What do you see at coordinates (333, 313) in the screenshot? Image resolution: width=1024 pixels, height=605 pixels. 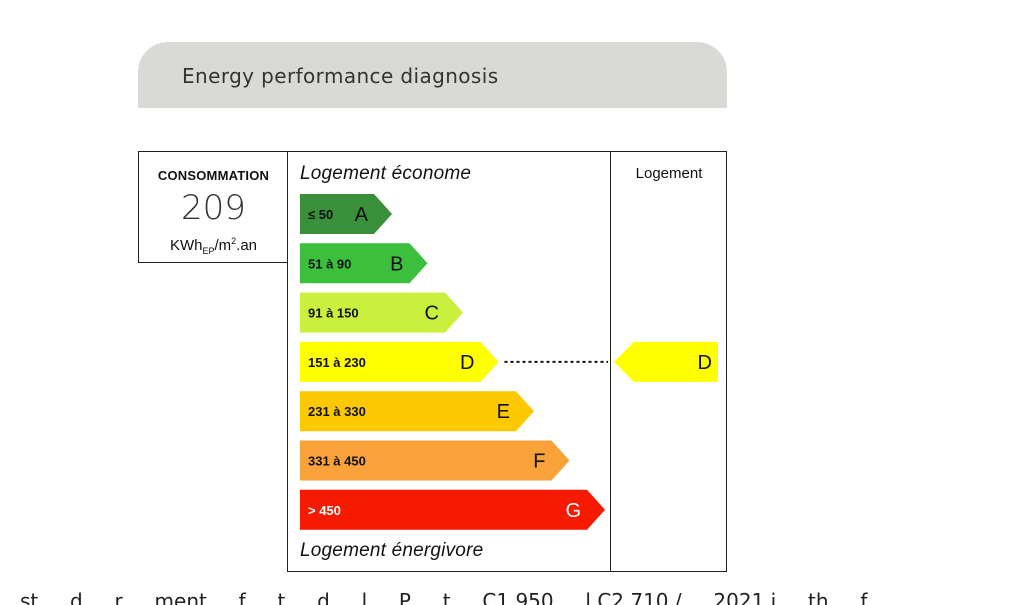 I see `band-range-c: 91 à 150` at bounding box center [333, 313].